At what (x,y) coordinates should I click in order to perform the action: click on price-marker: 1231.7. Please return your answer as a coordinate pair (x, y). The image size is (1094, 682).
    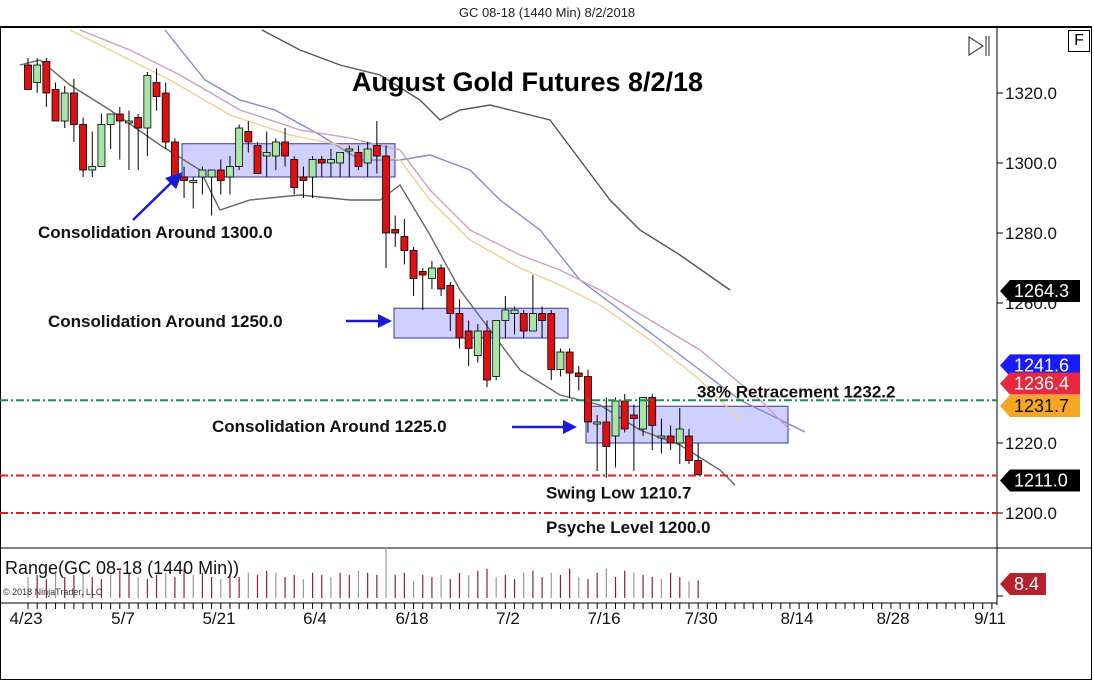
    Looking at the image, I should click on (1040, 406).